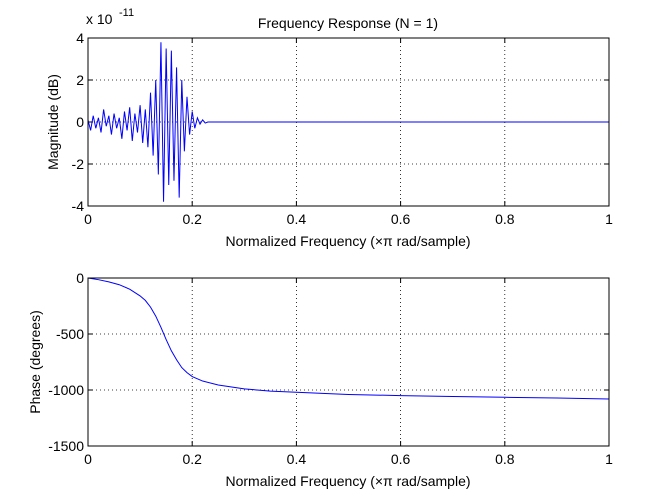 The image size is (672, 504). What do you see at coordinates (66, 446) in the screenshot?
I see `phase-y-tick-label: -1500` at bounding box center [66, 446].